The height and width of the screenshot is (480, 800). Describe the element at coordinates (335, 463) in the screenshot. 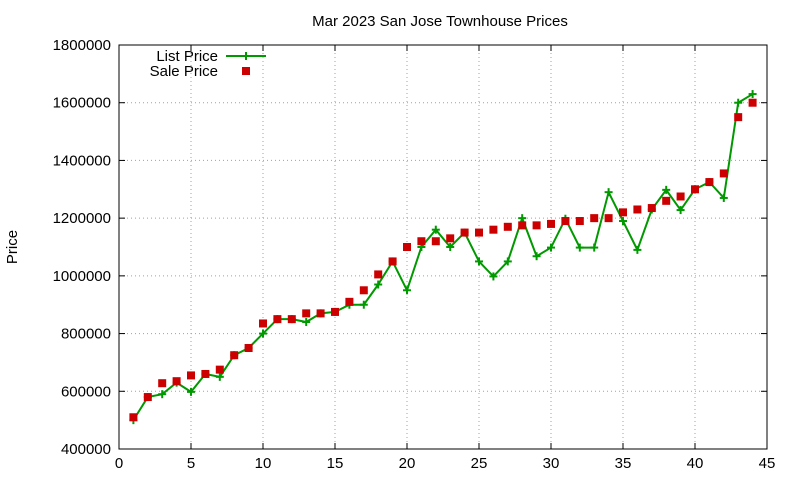

I see `x-tick-label: 15` at that location.